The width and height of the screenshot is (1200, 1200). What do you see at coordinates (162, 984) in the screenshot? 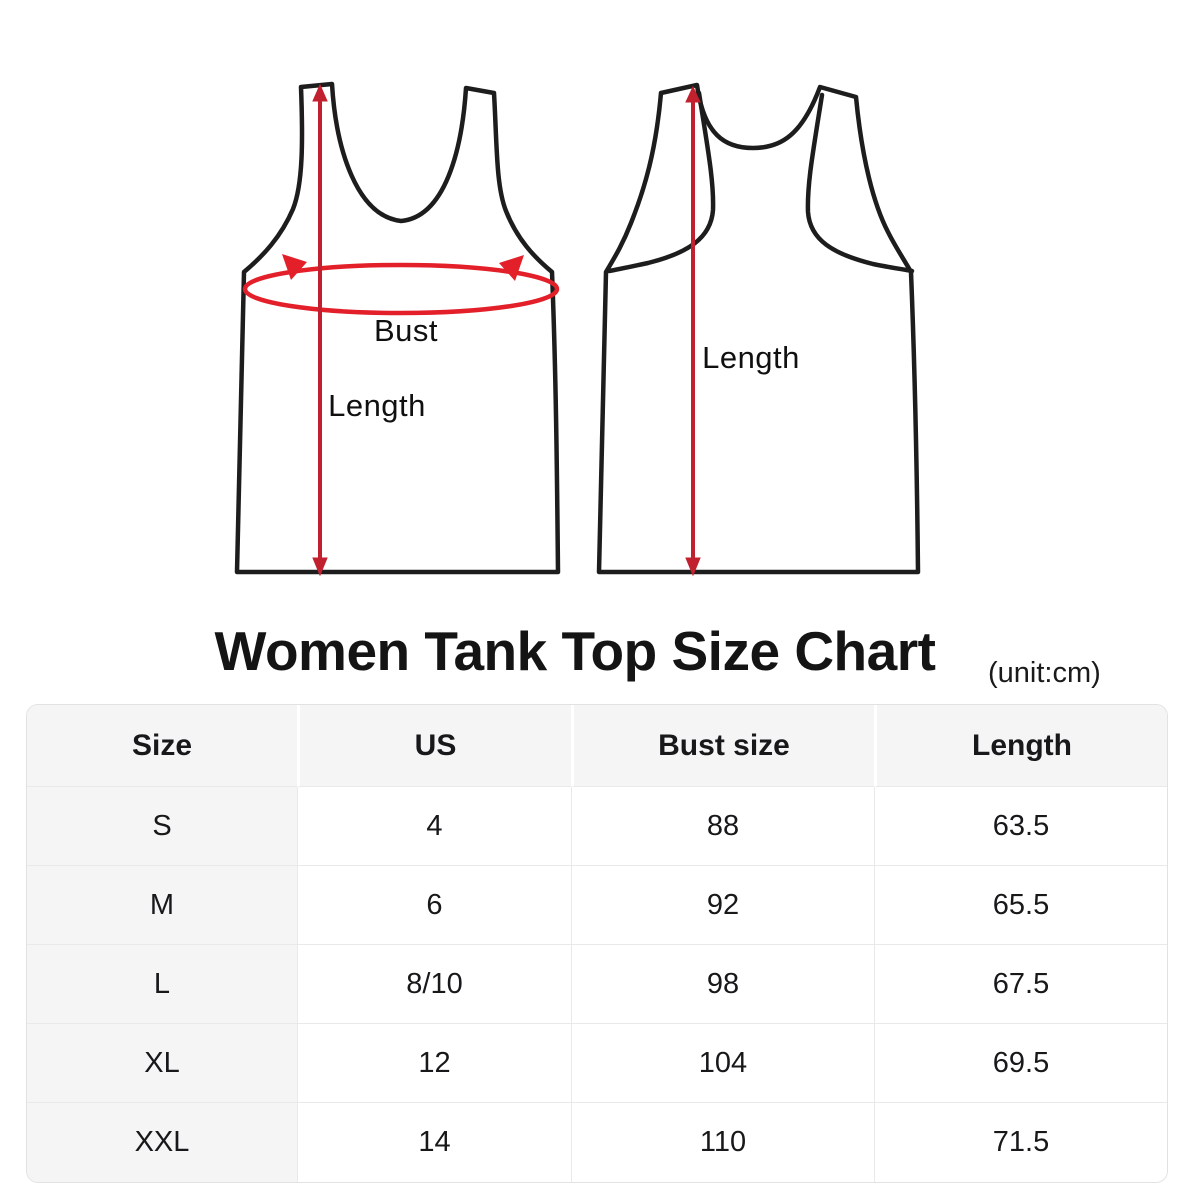
I see `size-cell: L` at bounding box center [162, 984].